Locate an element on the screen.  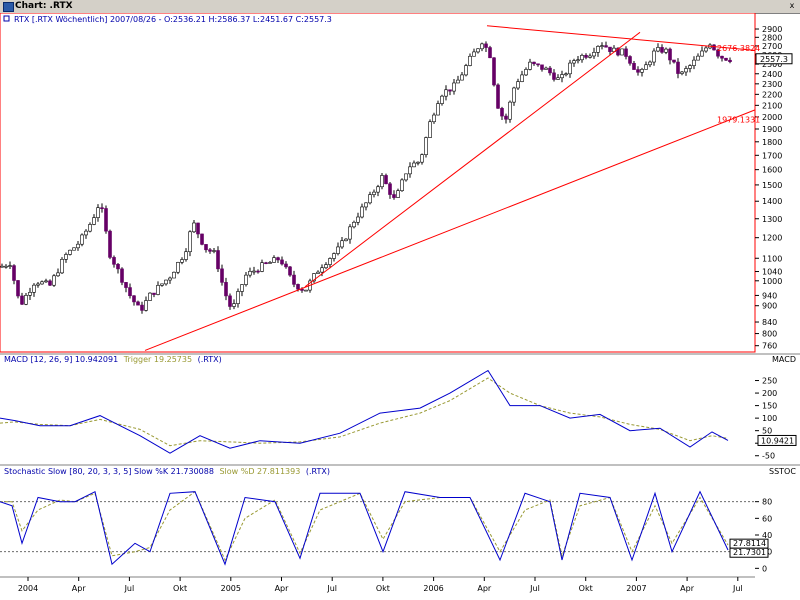
time-tick-label: 2007 is located at coordinates (636, 588).